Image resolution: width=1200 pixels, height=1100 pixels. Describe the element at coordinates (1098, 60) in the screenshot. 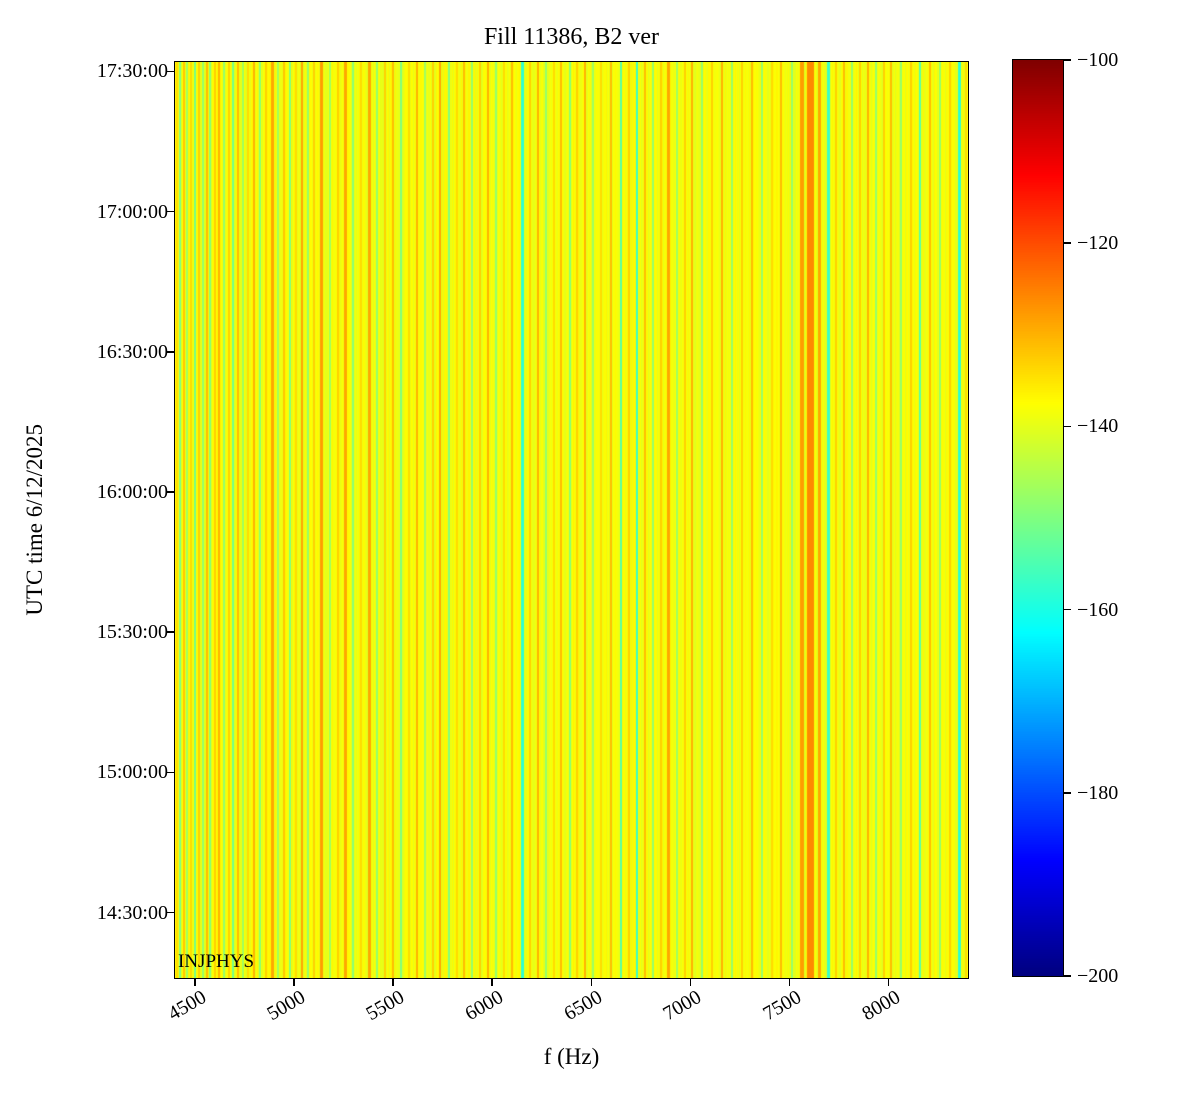

I see `colorbar-tick-label: −100` at that location.